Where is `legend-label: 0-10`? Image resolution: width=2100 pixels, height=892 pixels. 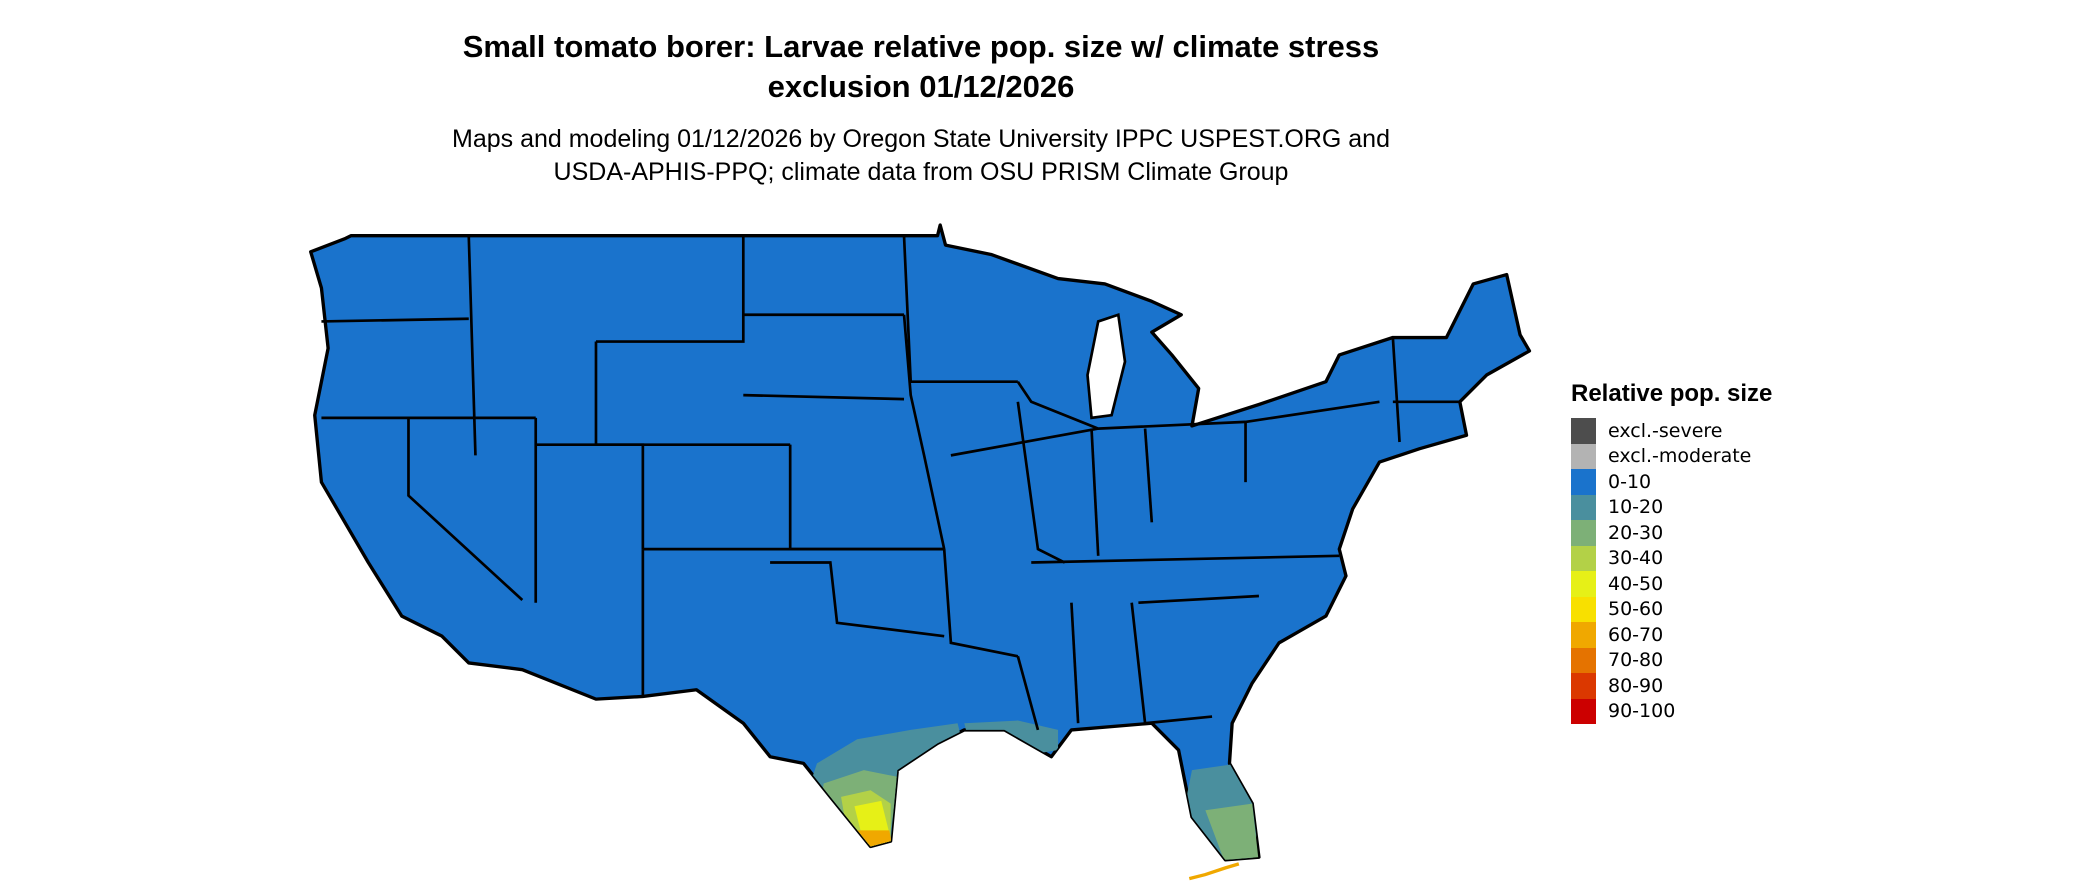
legend-label: 0-10 is located at coordinates (1630, 481).